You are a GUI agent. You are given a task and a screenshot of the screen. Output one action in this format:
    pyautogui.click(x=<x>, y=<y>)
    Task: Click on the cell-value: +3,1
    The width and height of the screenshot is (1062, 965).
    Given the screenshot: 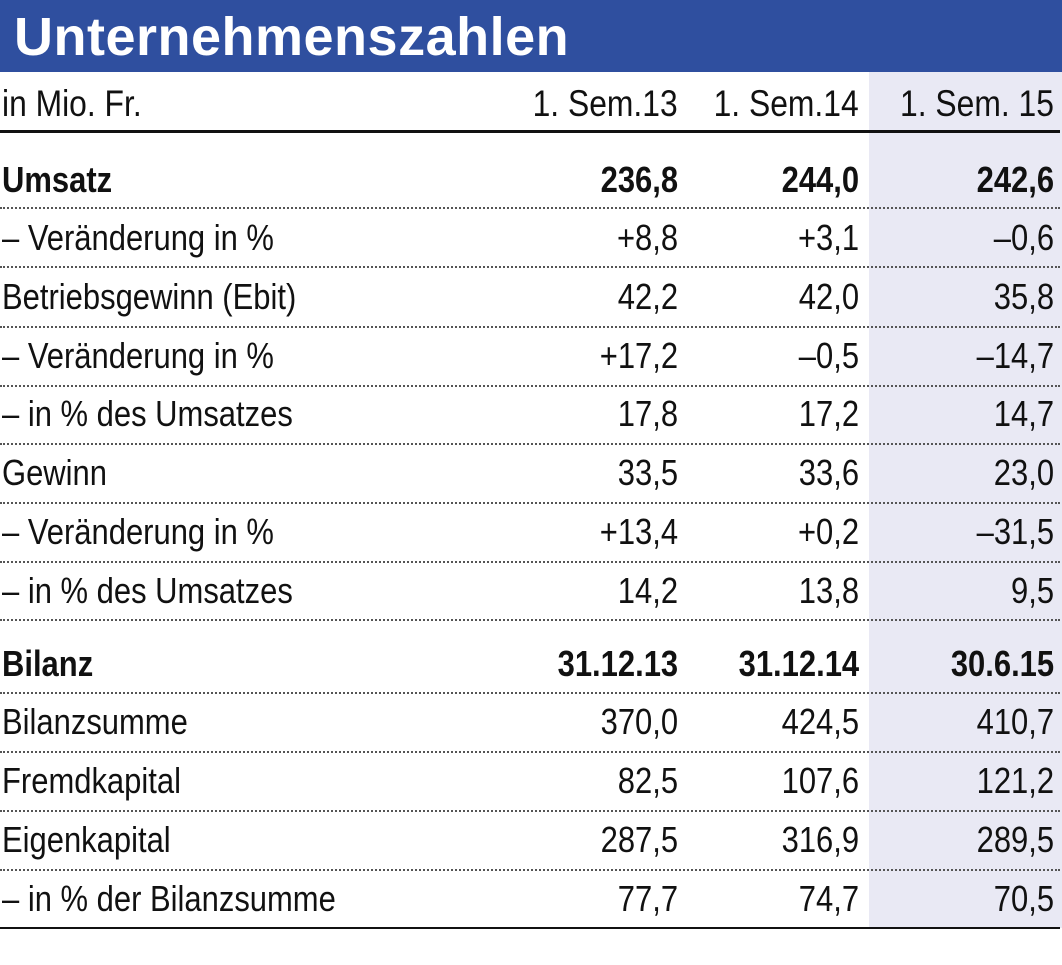 What is the action you would take?
    pyautogui.click(x=828, y=237)
    